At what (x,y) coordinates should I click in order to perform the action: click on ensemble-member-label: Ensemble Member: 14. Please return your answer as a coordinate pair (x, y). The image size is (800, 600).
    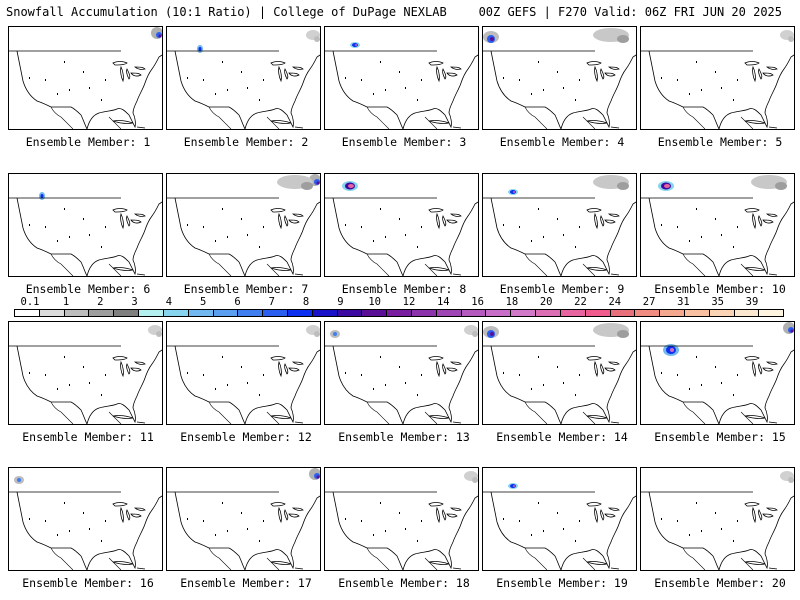
    Looking at the image, I should click on (562, 437).